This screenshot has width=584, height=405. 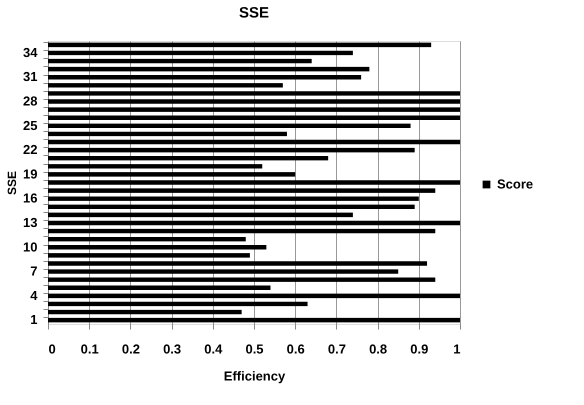 What do you see at coordinates (515, 184) in the screenshot?
I see `legend-label: Score` at bounding box center [515, 184].